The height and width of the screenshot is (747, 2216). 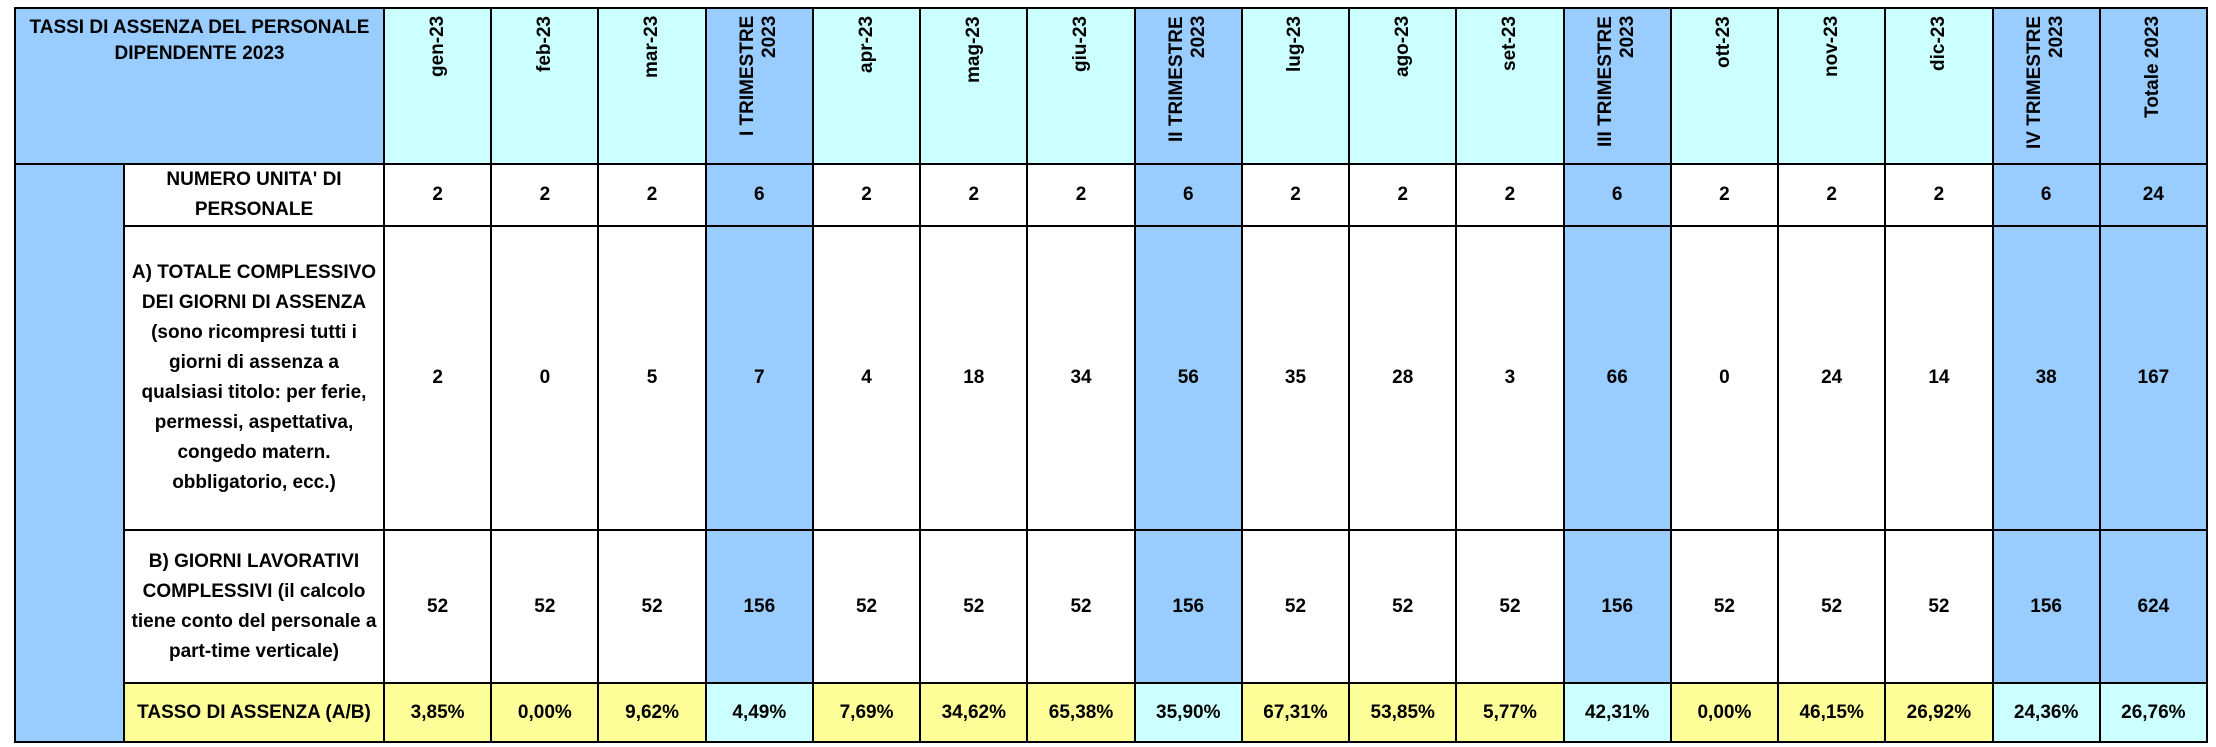 What do you see at coordinates (974, 86) in the screenshot?
I see `column-header: mag-23` at bounding box center [974, 86].